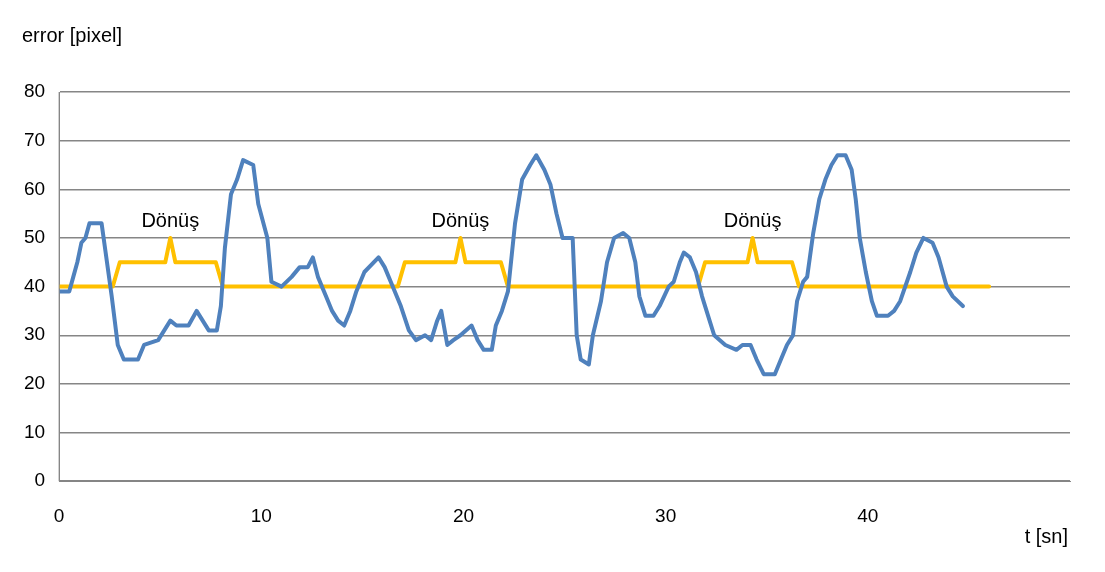 The height and width of the screenshot is (572, 1105). Describe the element at coordinates (34, 285) in the screenshot. I see `y-tick-label: 40` at that location.